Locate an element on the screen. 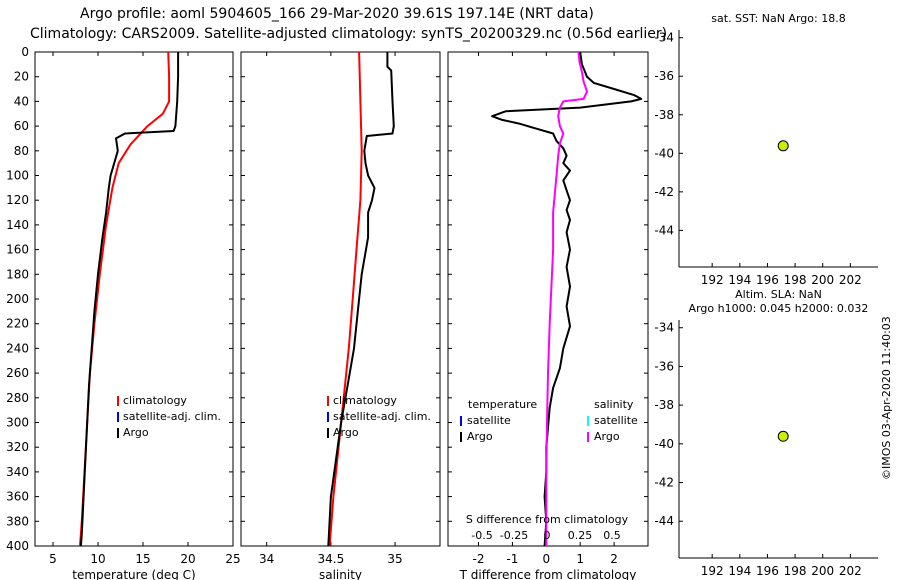 The image size is (900, 580). x-axis-label: T difference from climatology is located at coordinates (548, 574).